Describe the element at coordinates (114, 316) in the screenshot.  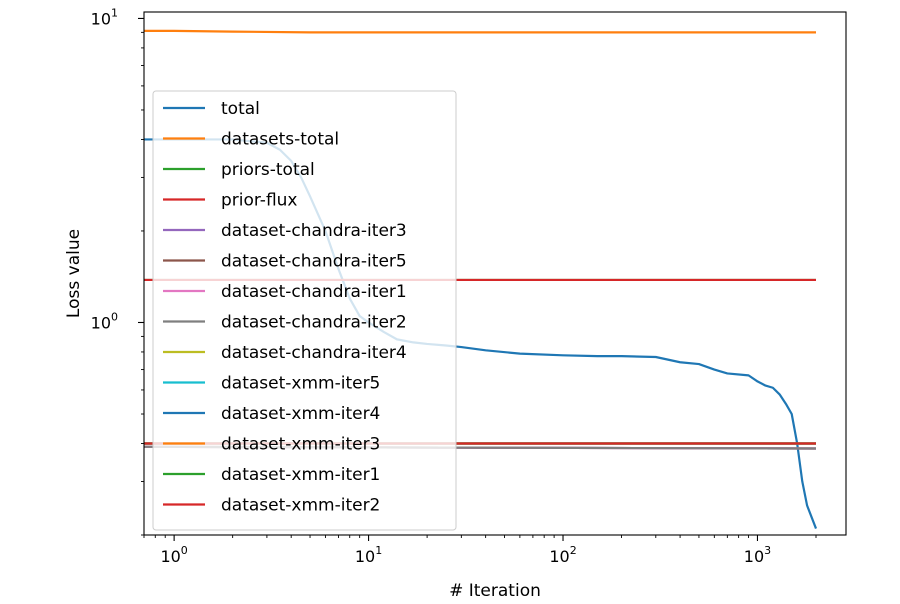
I see `y-tick-exponent: 0` at that location.